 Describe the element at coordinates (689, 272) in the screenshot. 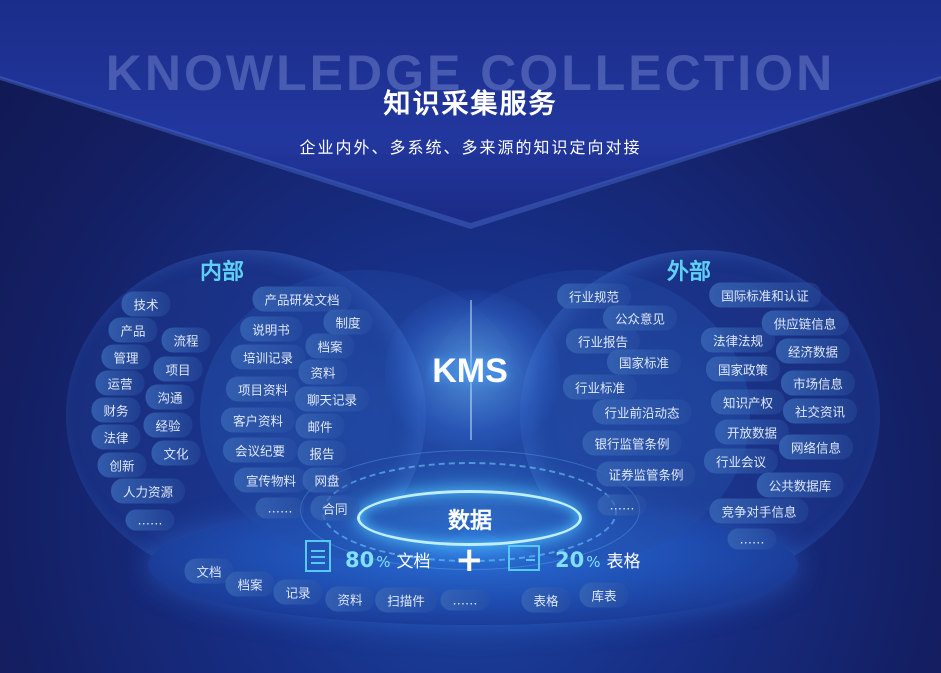

I see `external-heading: 外部` at that location.